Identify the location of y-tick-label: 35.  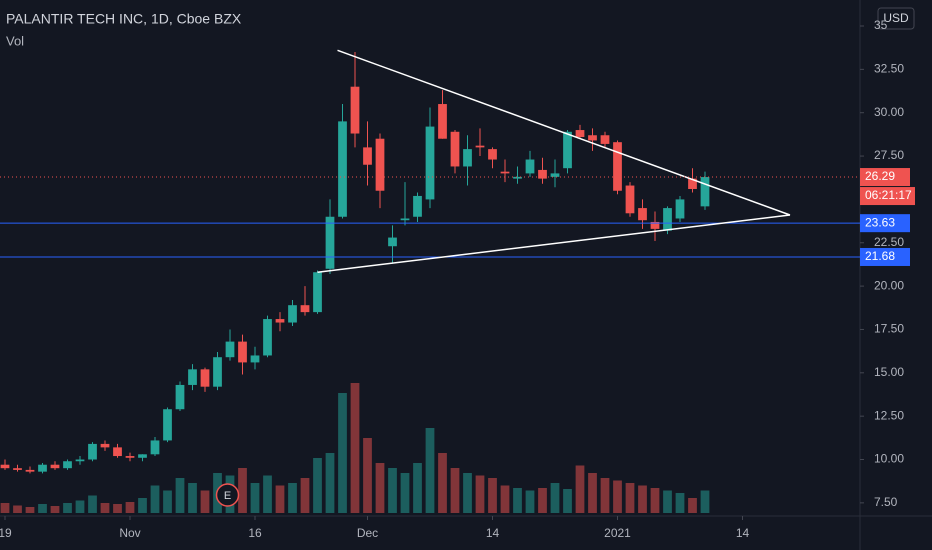
(881, 25).